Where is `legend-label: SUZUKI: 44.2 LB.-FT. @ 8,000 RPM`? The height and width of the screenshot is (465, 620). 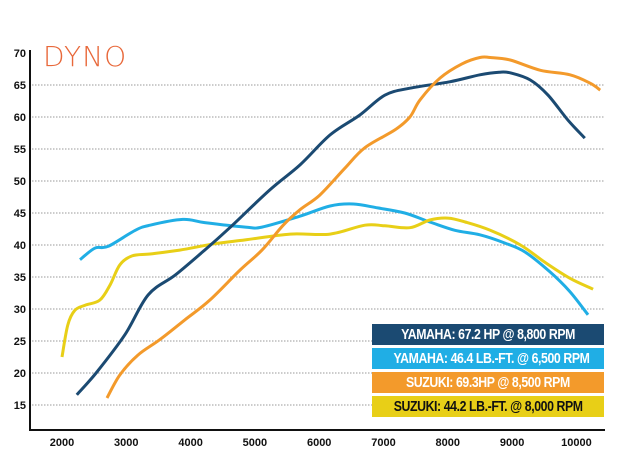 legend-label: SUZUKI: 44.2 LB.-FT. @ 8,000 RPM is located at coordinates (488, 406).